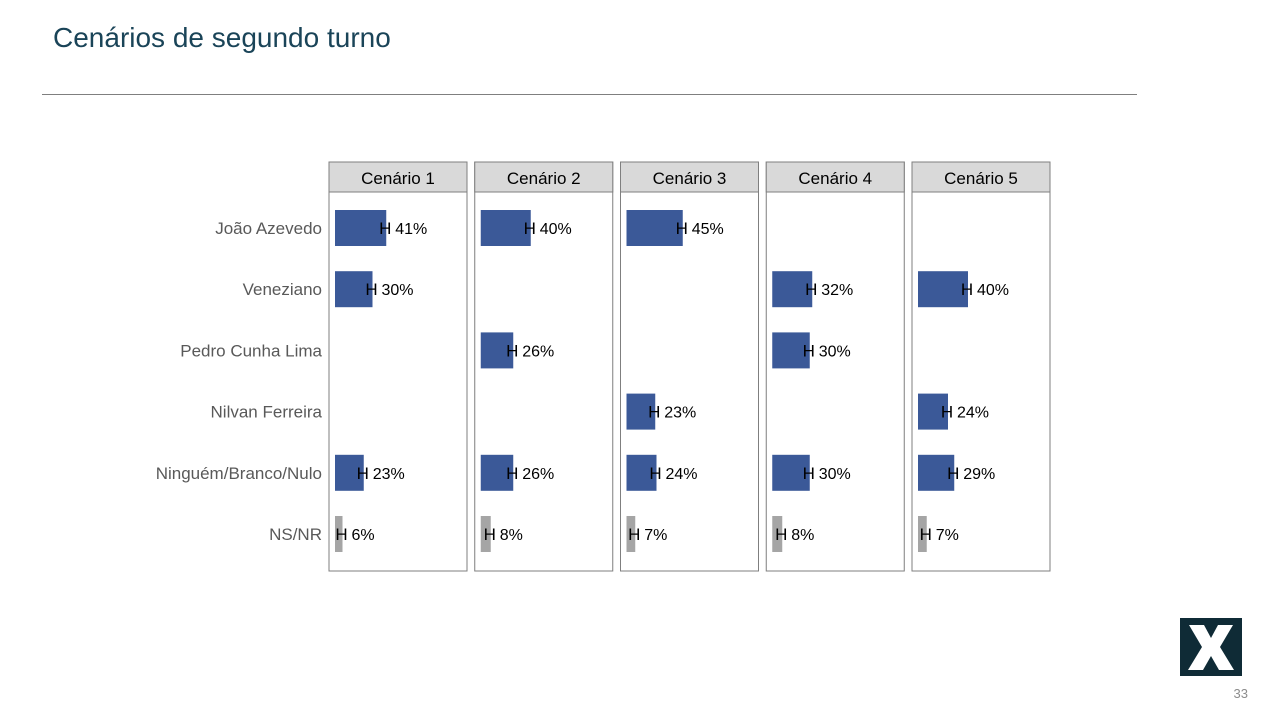 This screenshot has width=1267, height=708. I want to click on title-divider, so click(589, 94).